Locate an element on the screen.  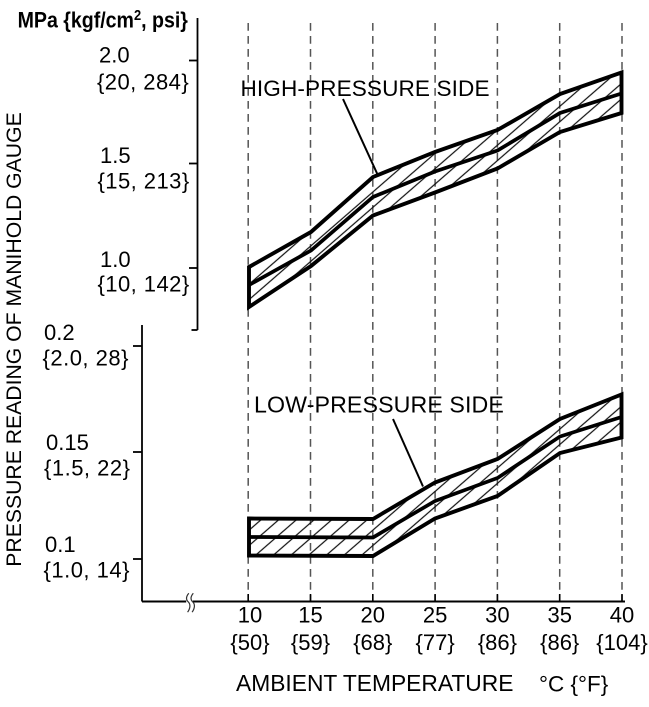
svg-text: 15 is located at coordinates (310, 615).